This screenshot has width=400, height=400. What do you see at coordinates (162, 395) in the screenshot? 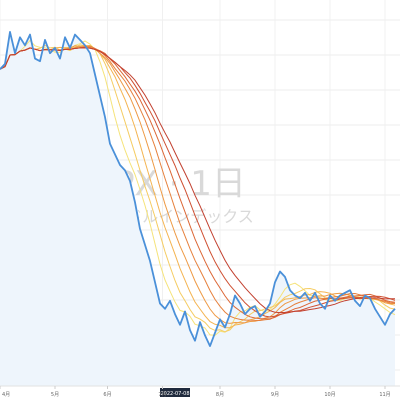
I see `x-tick-label: 7月` at bounding box center [162, 395].